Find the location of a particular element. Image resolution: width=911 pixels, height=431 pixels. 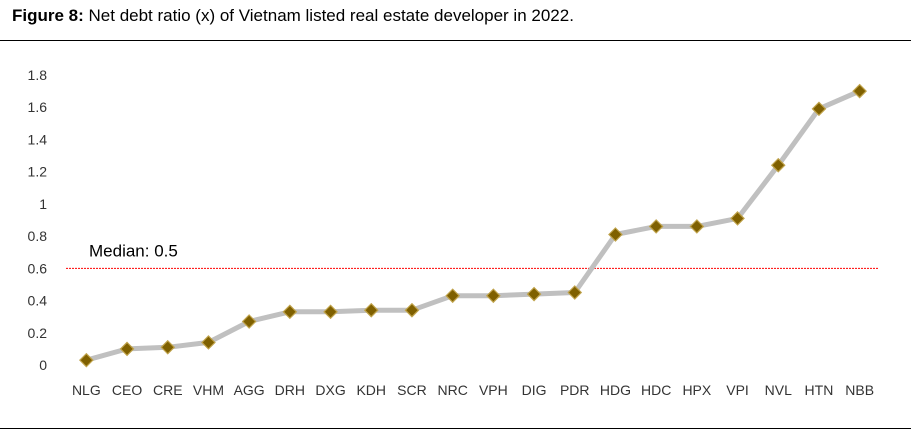

x-tick-label: DIG is located at coordinates (534, 390).